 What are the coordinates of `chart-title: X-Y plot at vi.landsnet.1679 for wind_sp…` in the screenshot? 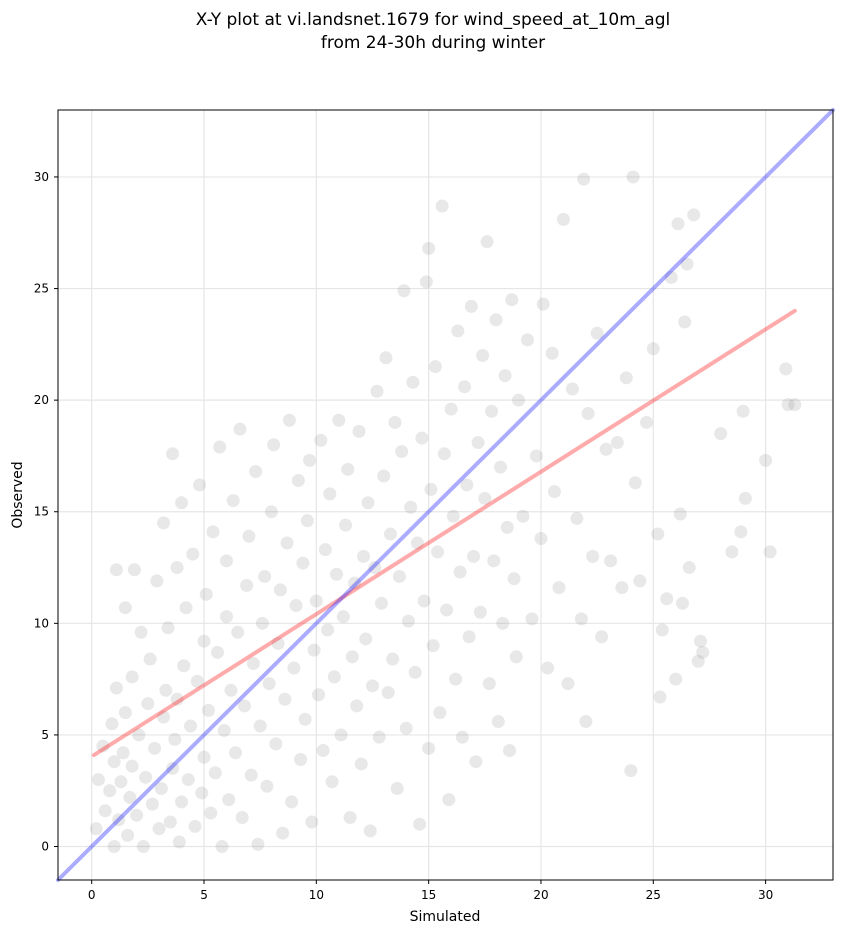 It's located at (433, 20).